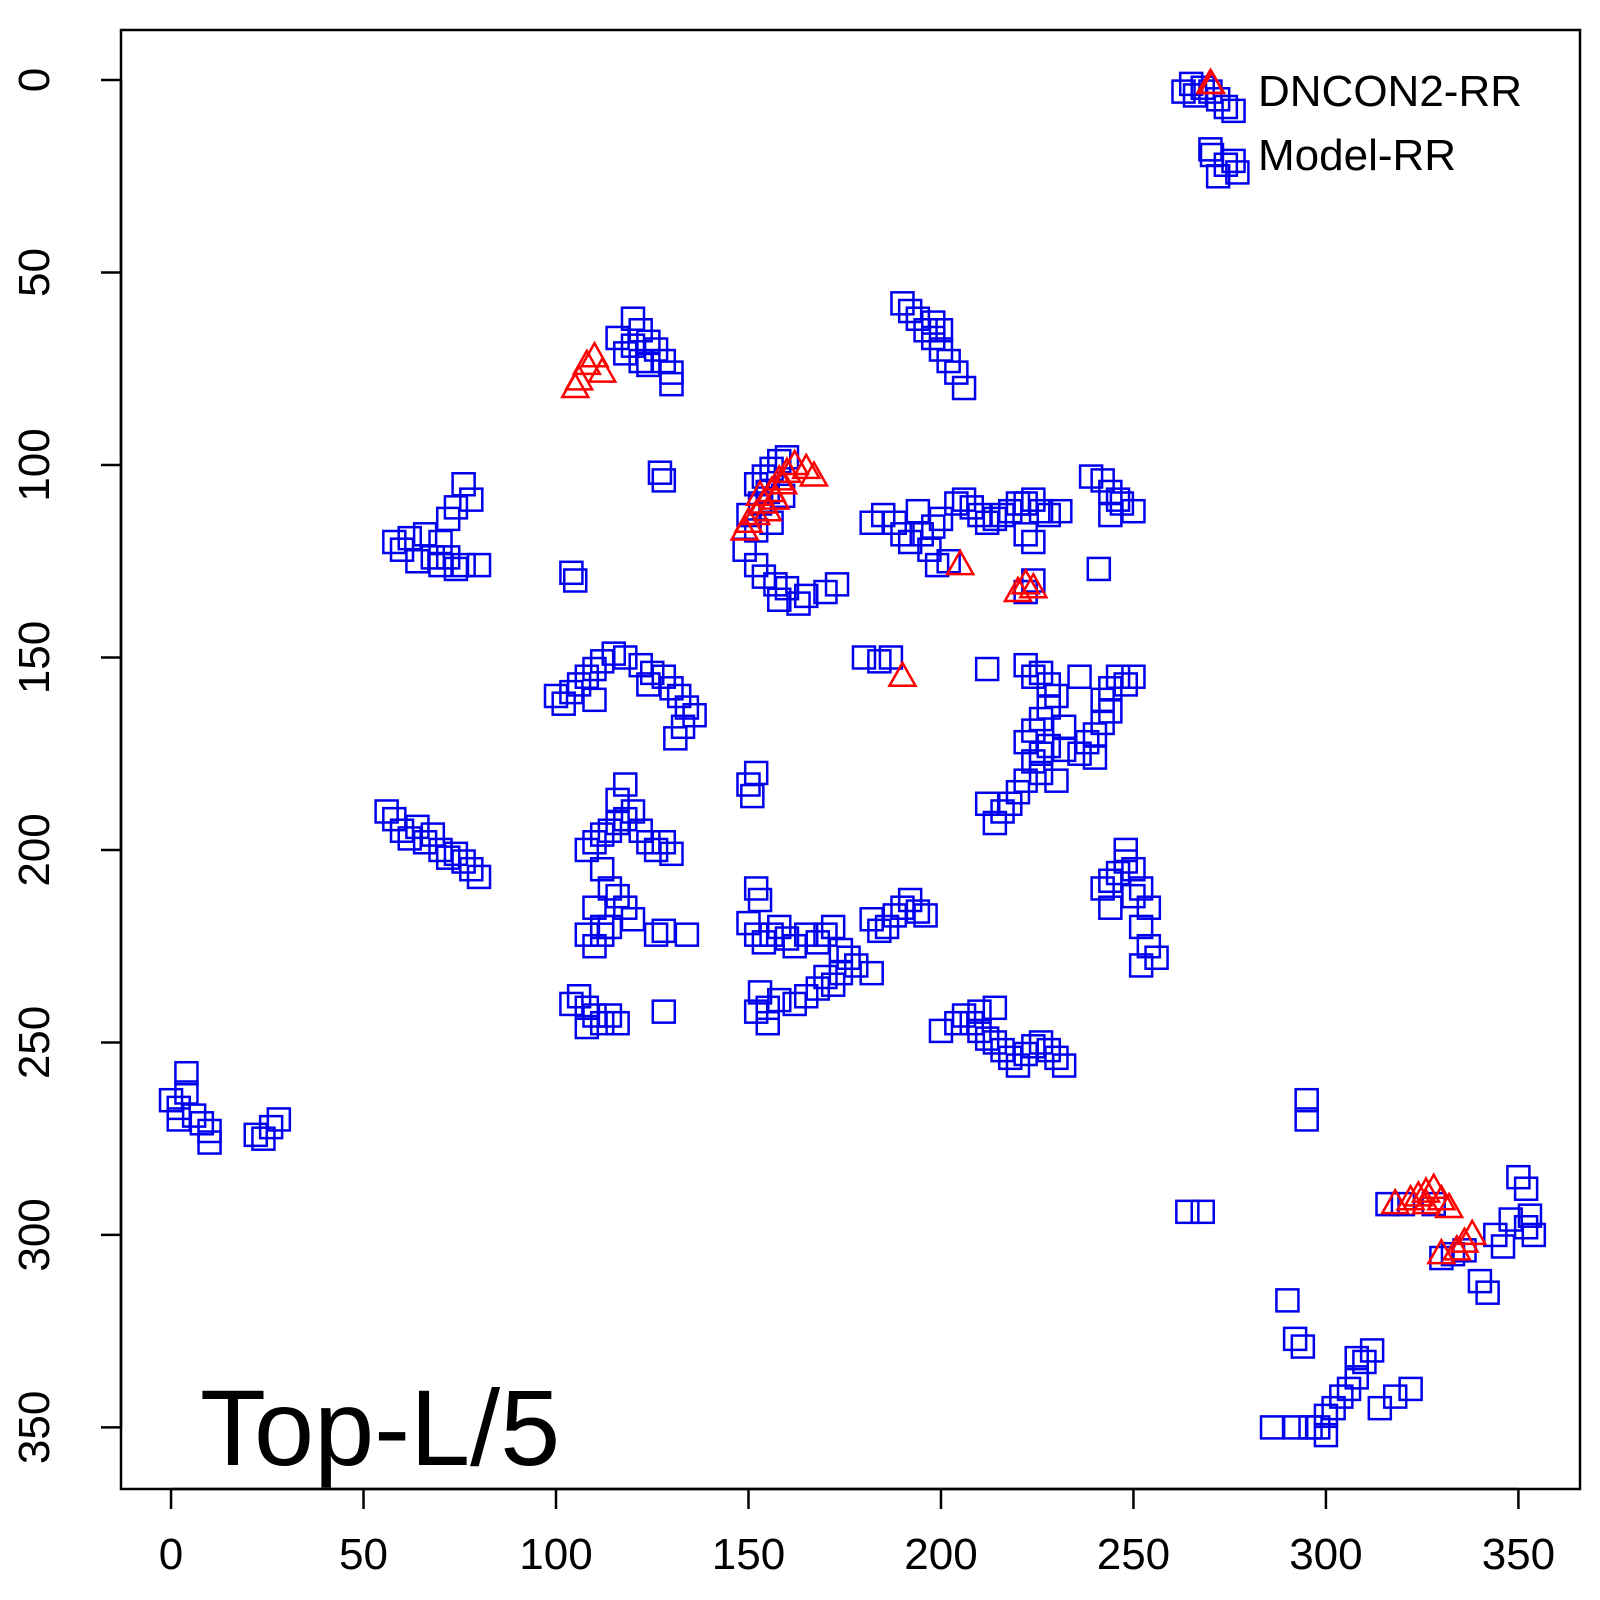  I want to click on x-tick-label: 200, so click(940, 1554).